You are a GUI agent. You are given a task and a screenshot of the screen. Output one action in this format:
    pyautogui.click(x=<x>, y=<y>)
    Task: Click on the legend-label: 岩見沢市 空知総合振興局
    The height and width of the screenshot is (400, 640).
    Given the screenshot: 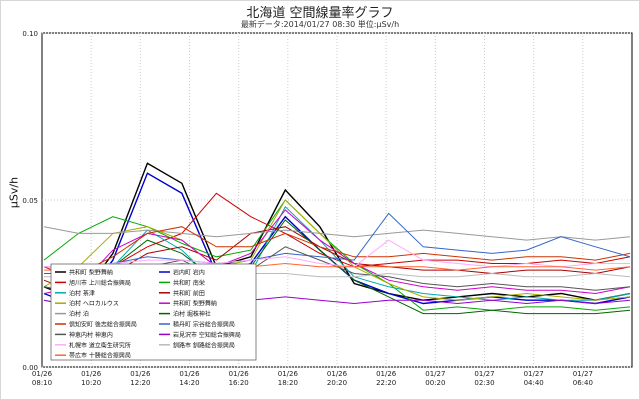 What is the action you would take?
    pyautogui.click(x=207, y=335)
    